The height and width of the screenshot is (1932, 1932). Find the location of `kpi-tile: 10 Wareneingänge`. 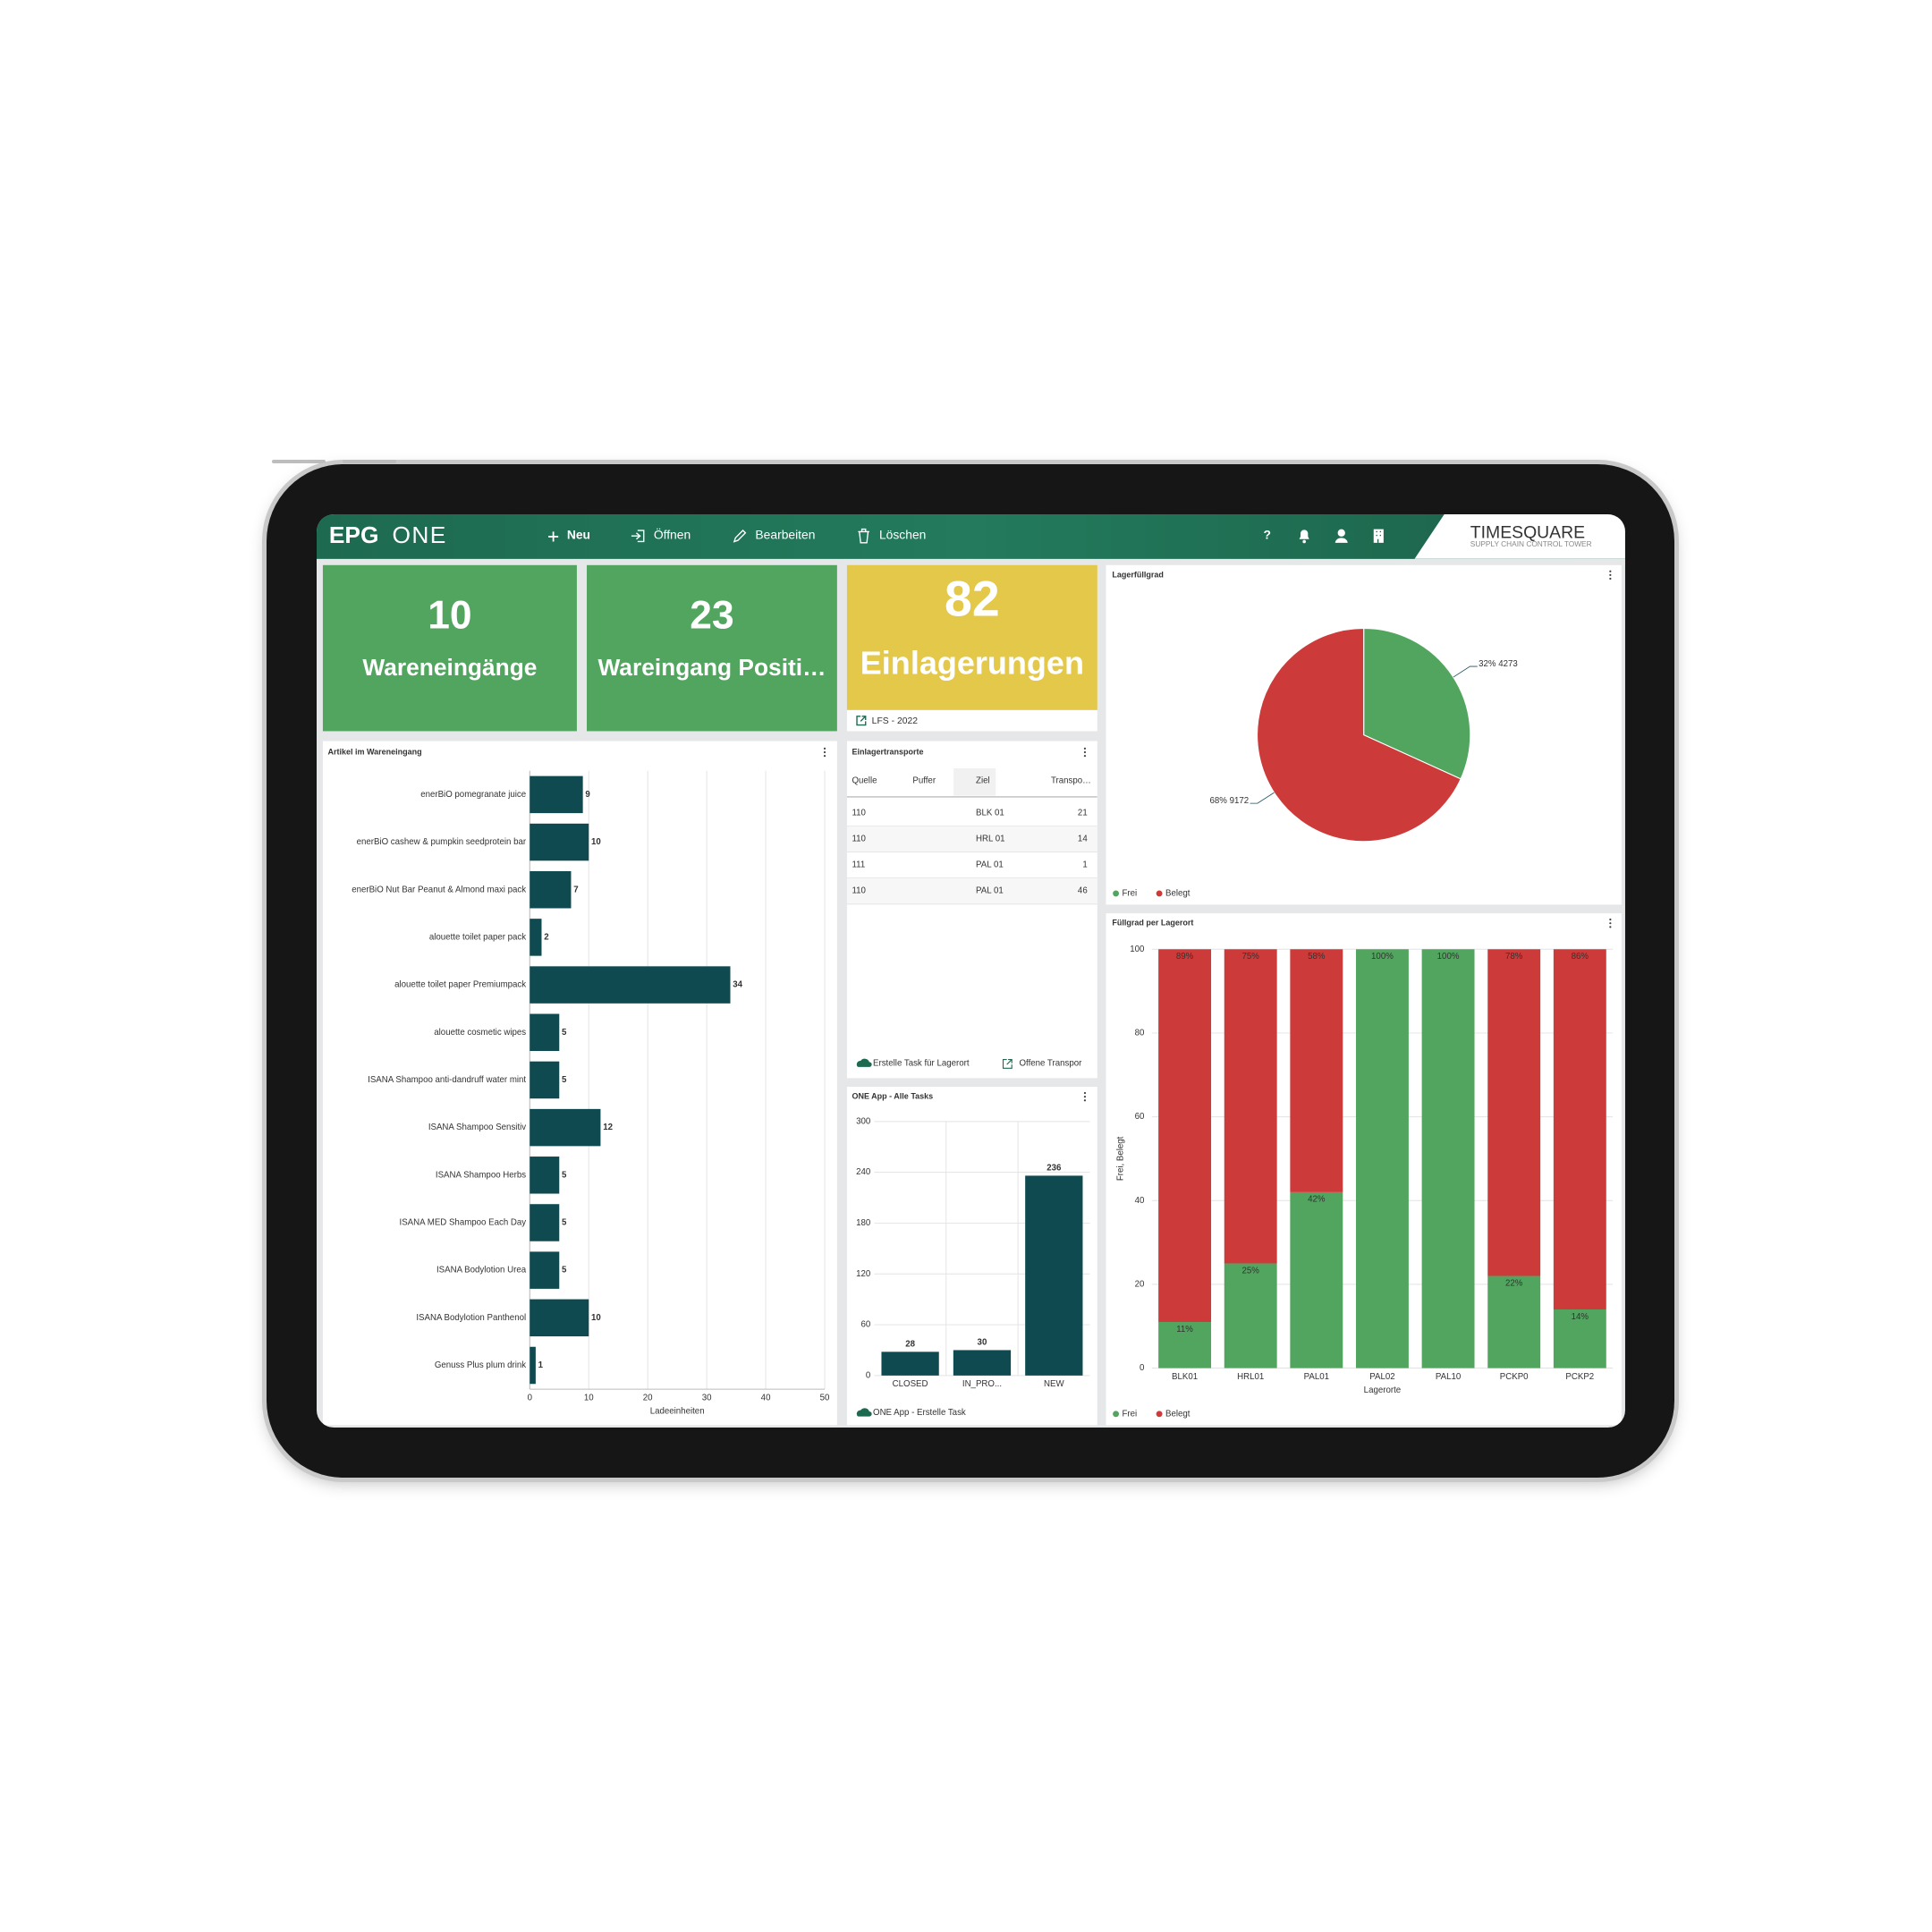

kpi-tile: 10 Wareneingänge is located at coordinates (449, 648).